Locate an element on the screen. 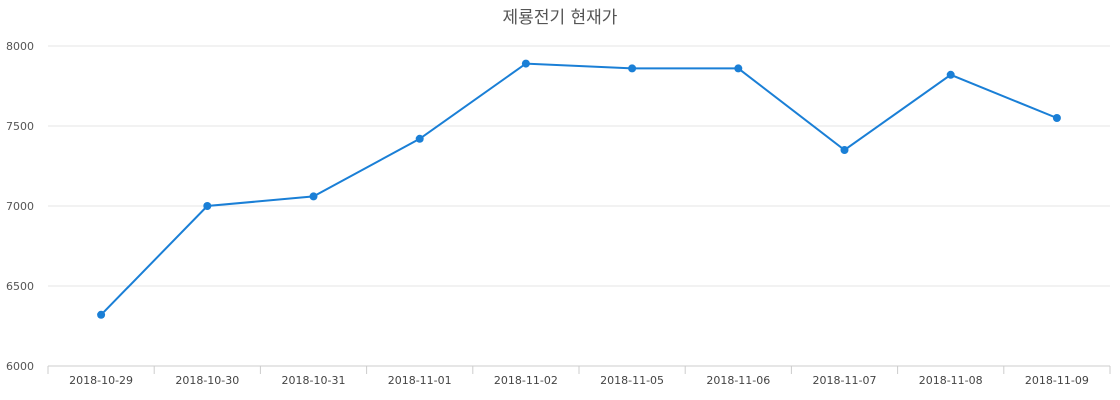  y-tick-label: 7500 is located at coordinates (20, 126).